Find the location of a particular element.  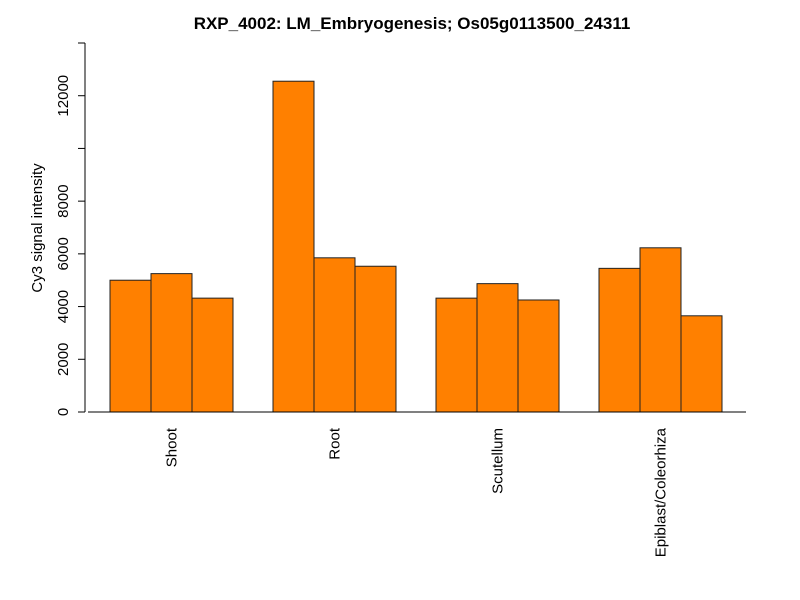

category-label: Epiblast/Coleorhiza is located at coordinates (661, 492).